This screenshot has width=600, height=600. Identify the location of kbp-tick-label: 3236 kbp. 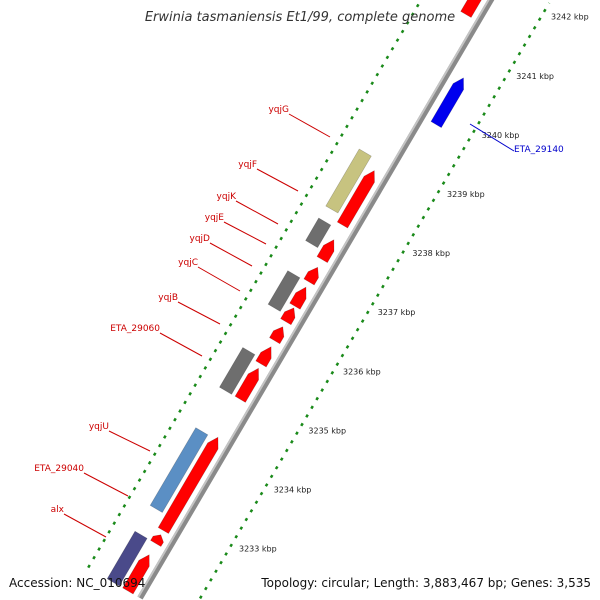
(362, 371).